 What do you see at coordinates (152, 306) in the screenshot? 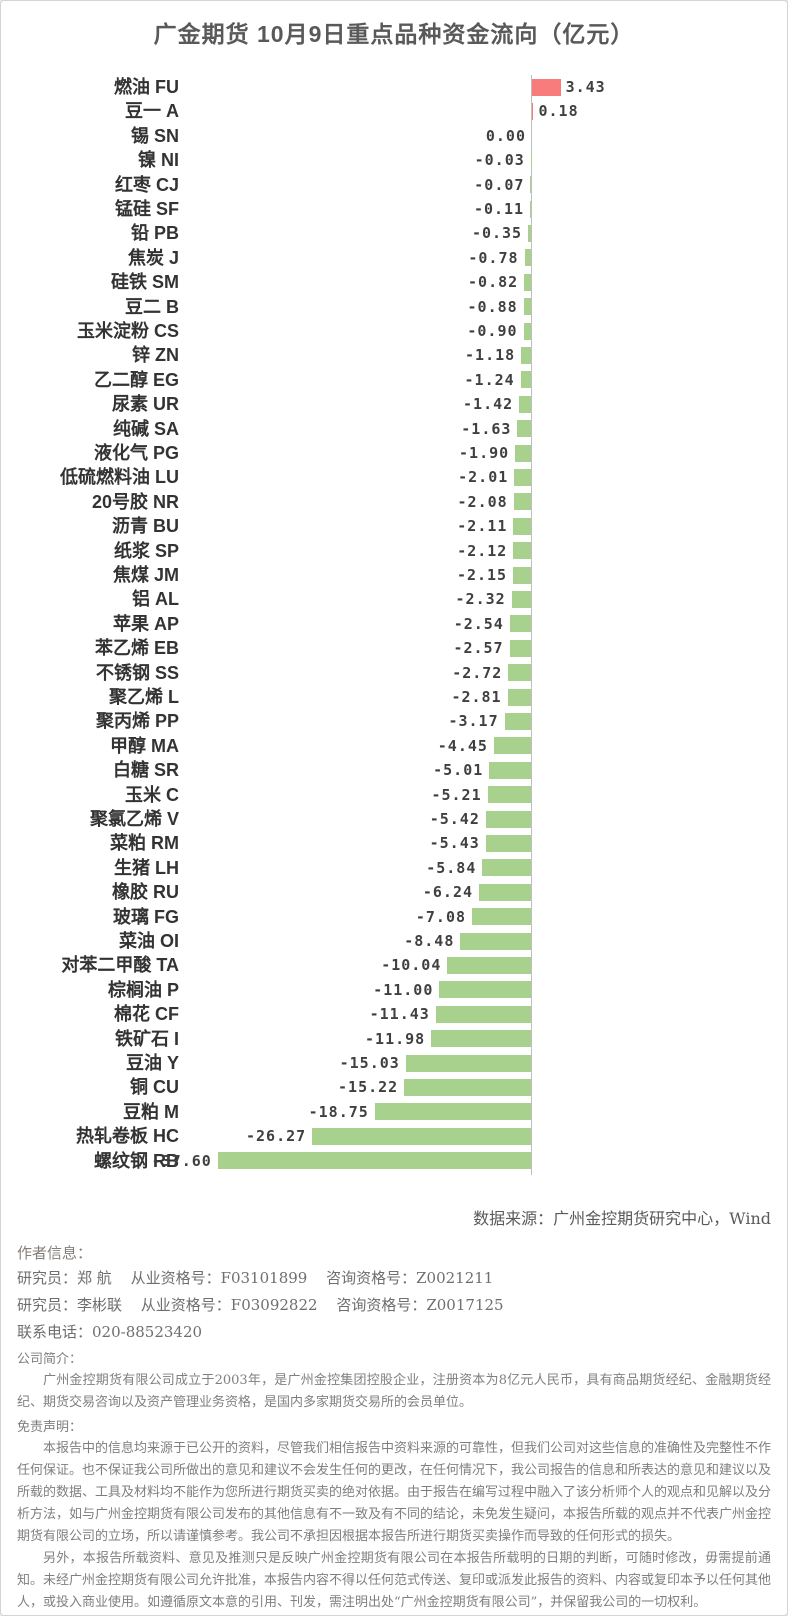
I see `category-label: 豆二 B` at bounding box center [152, 306].